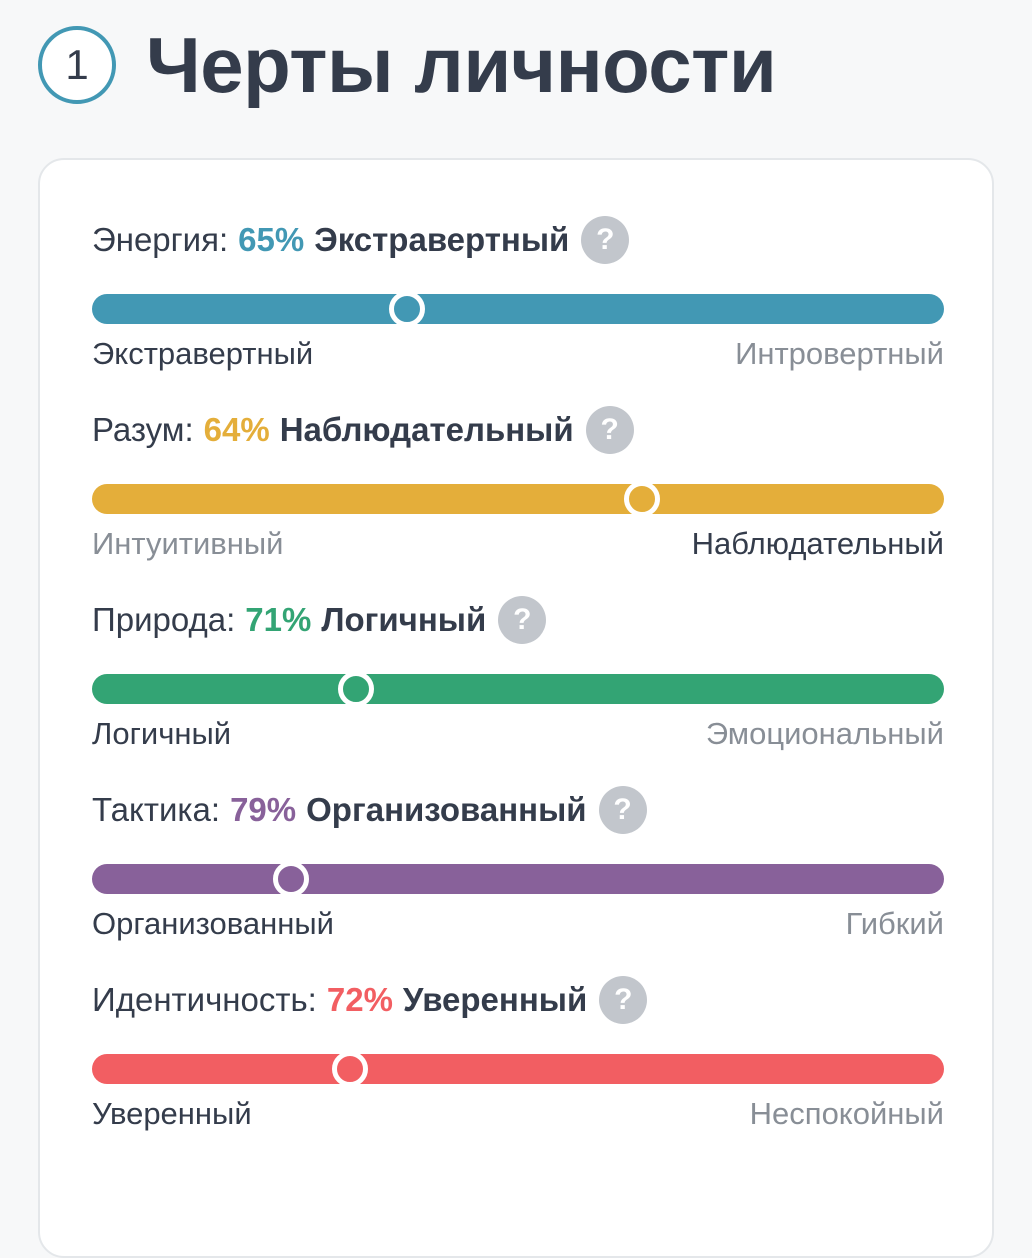  What do you see at coordinates (77, 65) in the screenshot?
I see `step-number-badge: 1` at bounding box center [77, 65].